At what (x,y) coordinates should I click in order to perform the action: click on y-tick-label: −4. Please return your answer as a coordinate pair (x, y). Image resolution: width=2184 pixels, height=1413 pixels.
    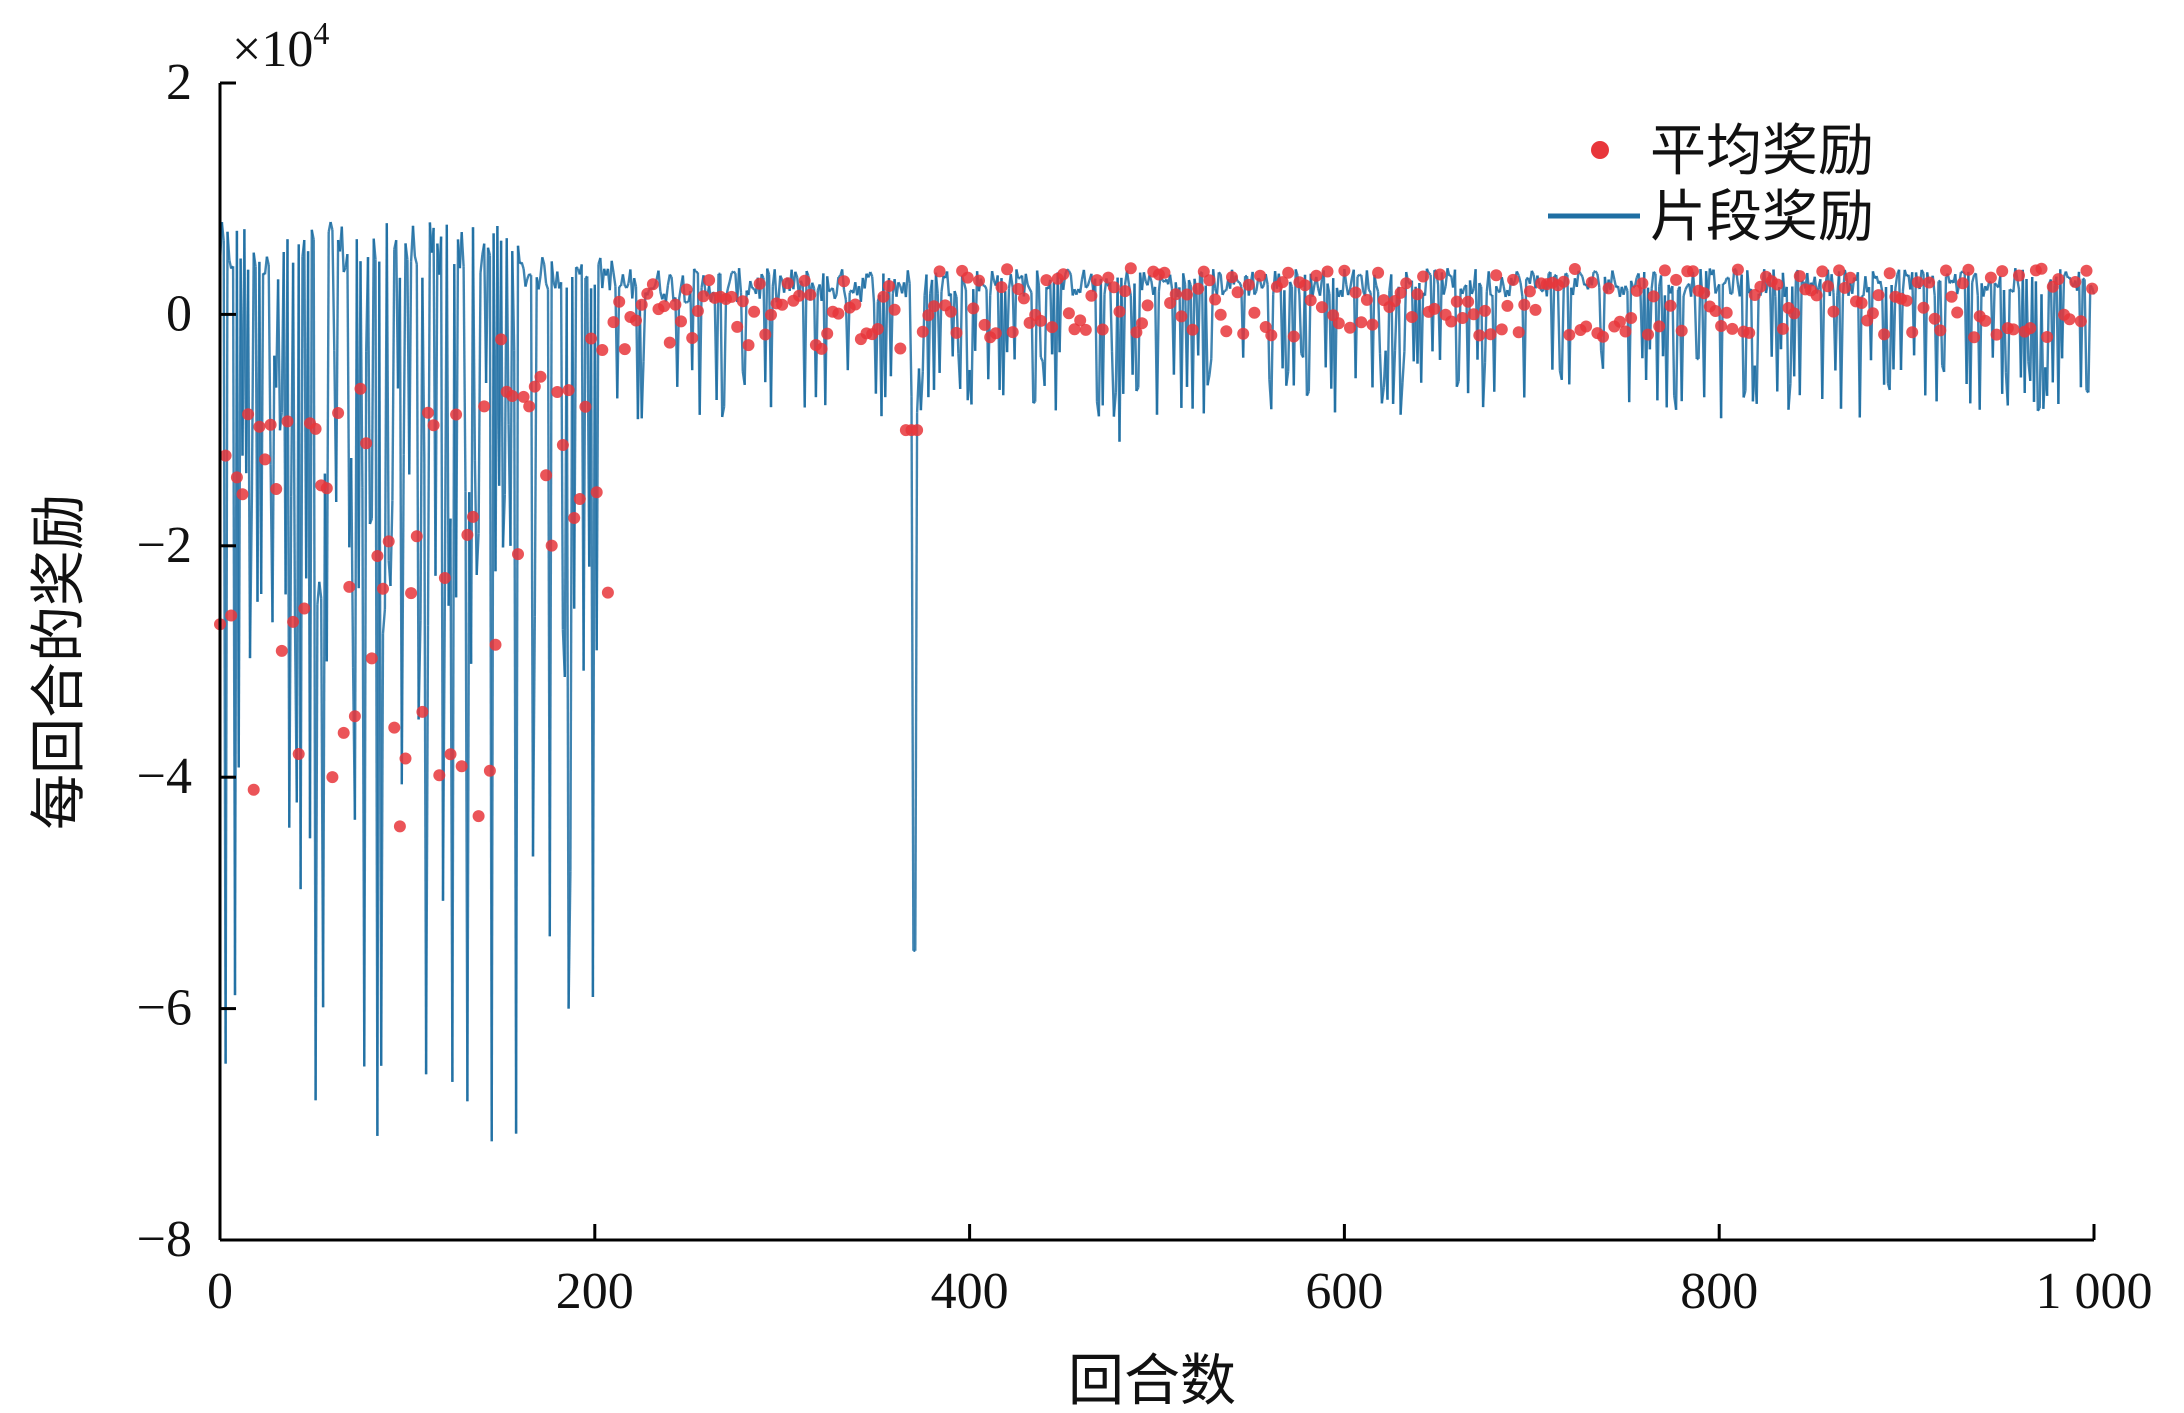
    Looking at the image, I should click on (164, 776).